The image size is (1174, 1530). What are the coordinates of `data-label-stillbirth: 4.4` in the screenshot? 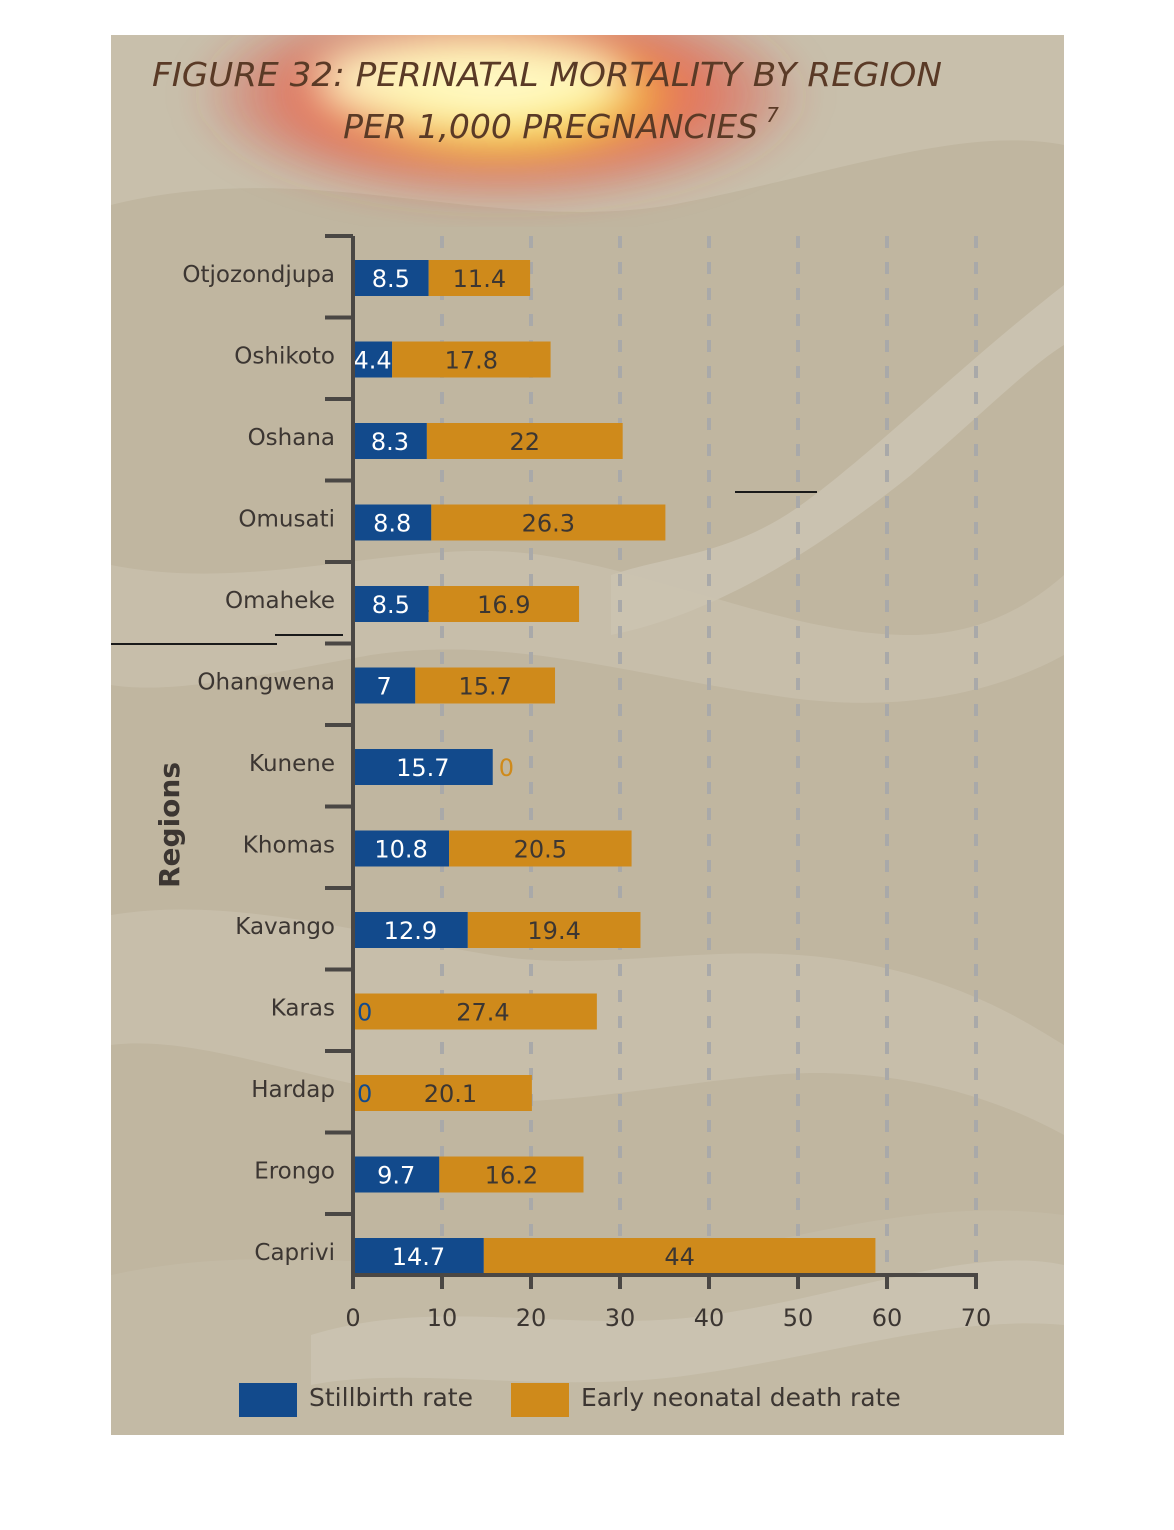 It's located at (372, 361).